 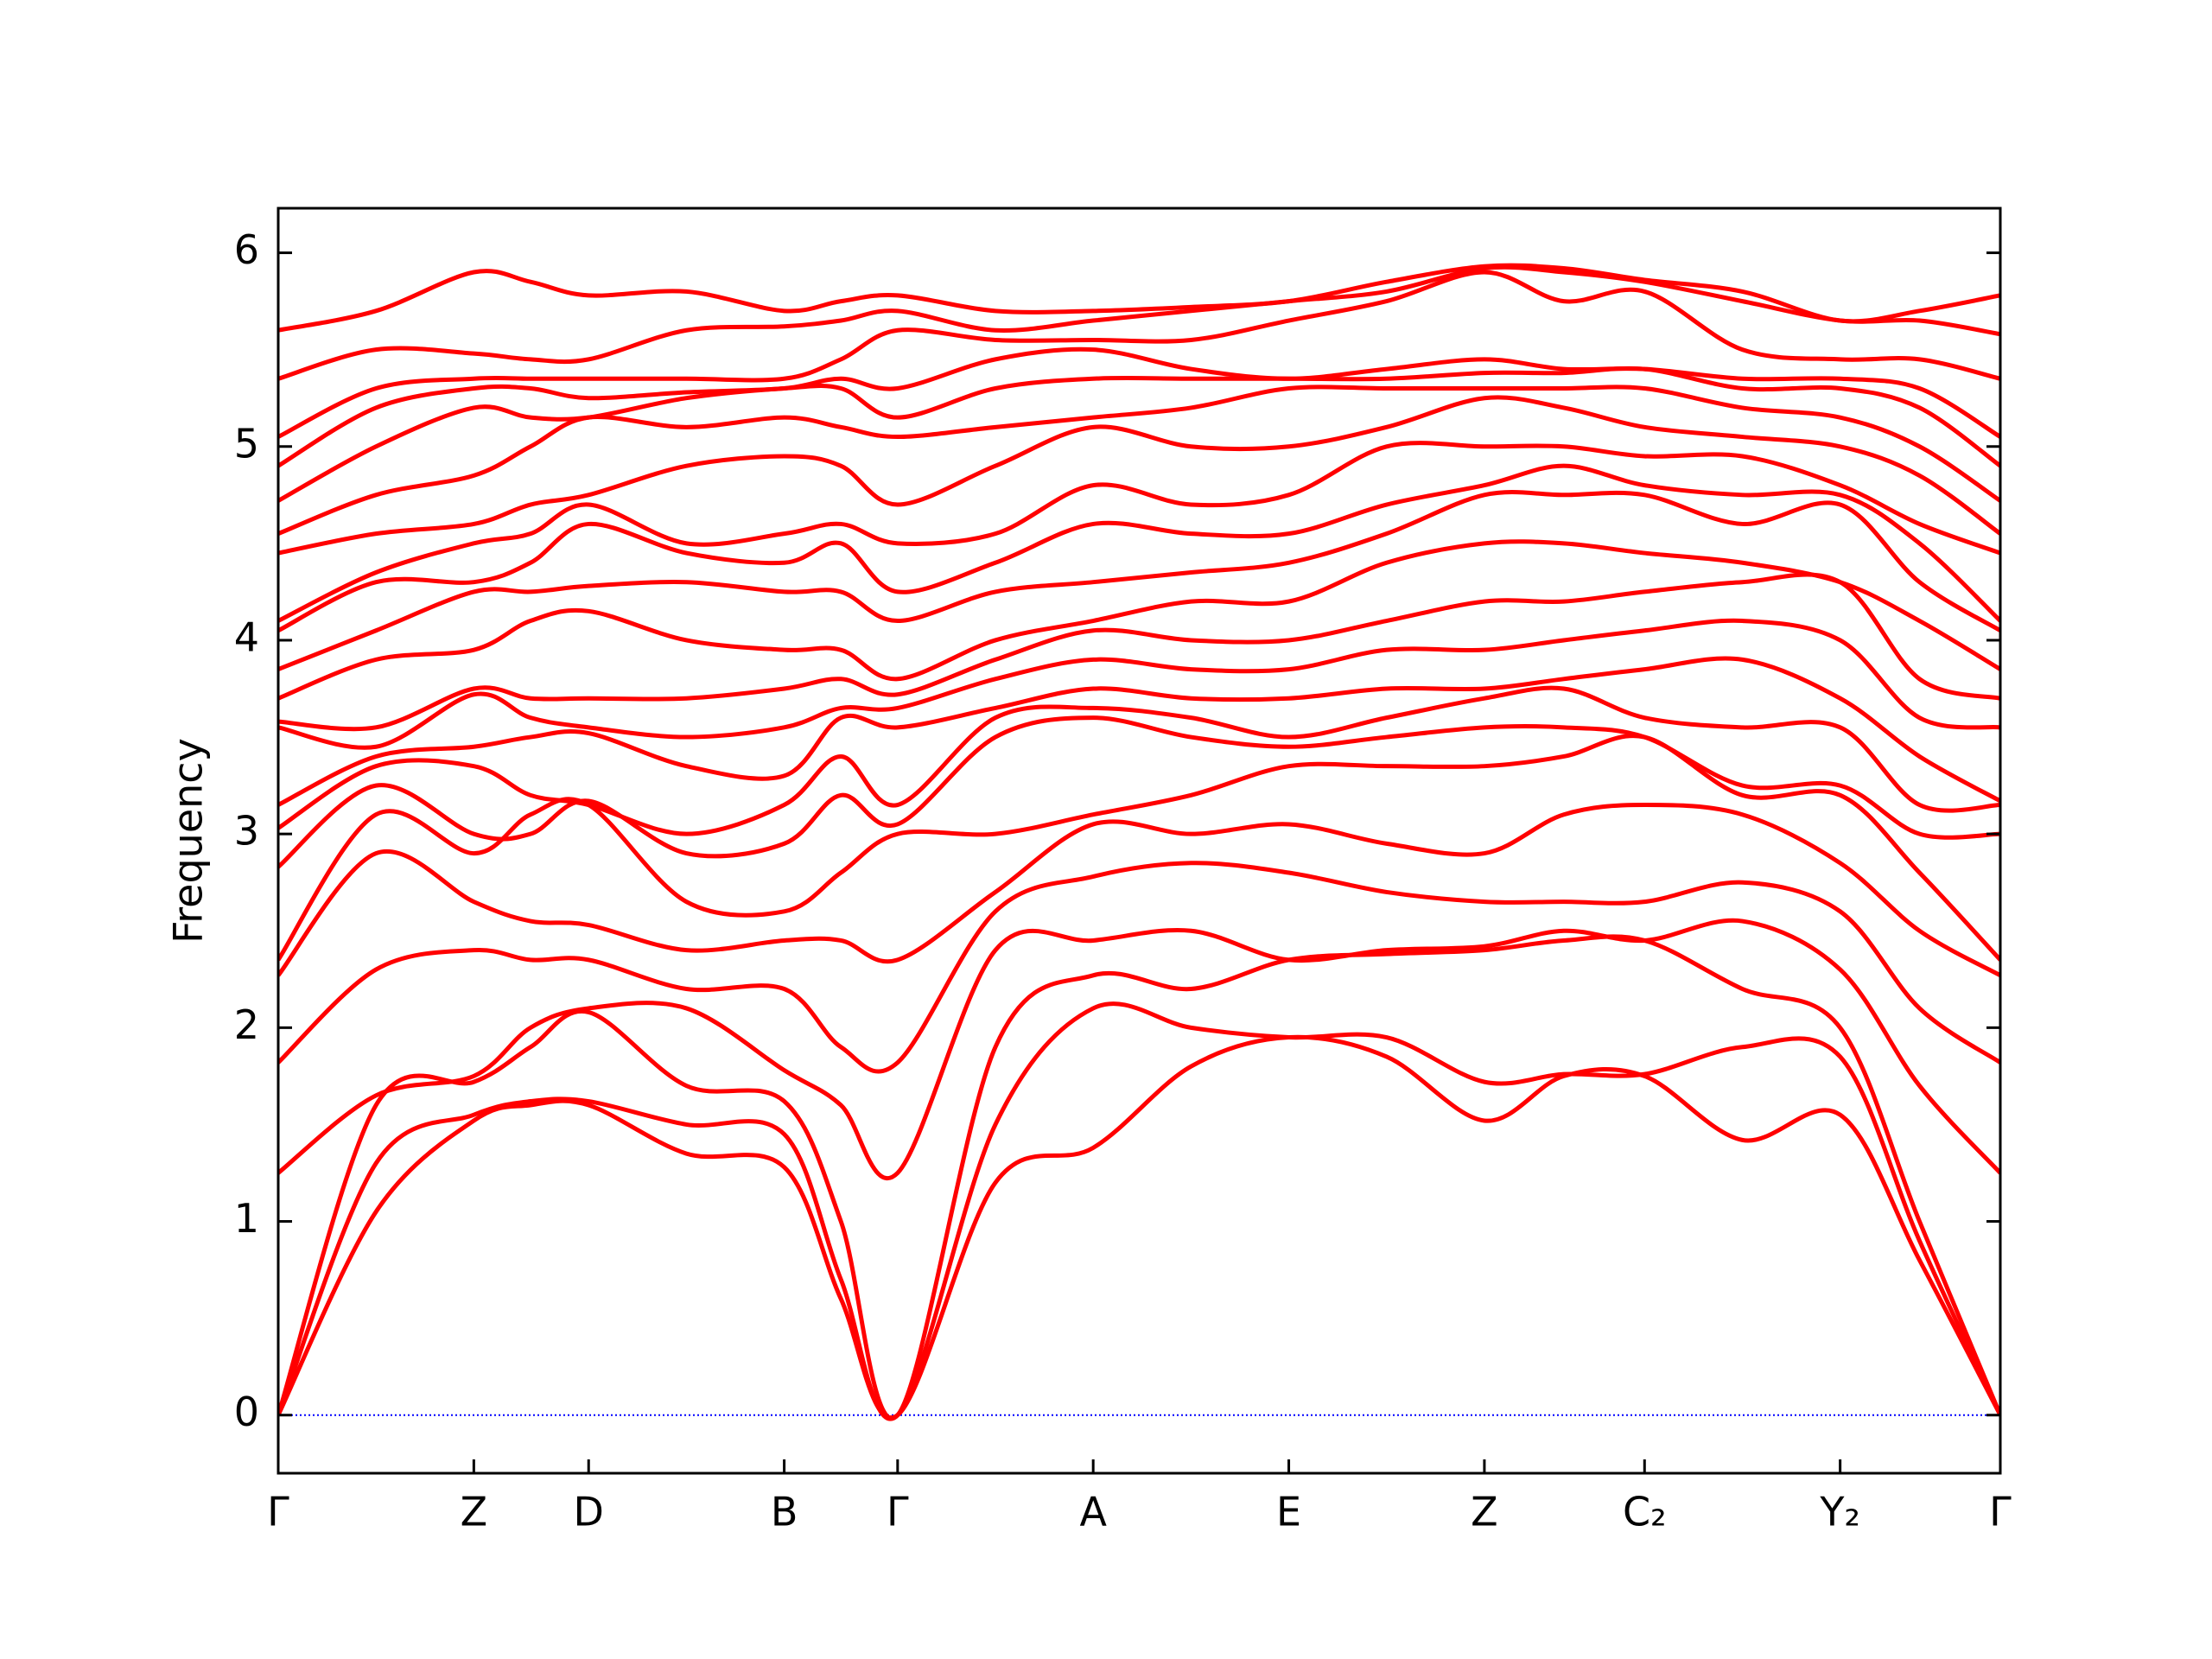 I want to click on x-tick-label: E, so click(x=1288, y=1512).